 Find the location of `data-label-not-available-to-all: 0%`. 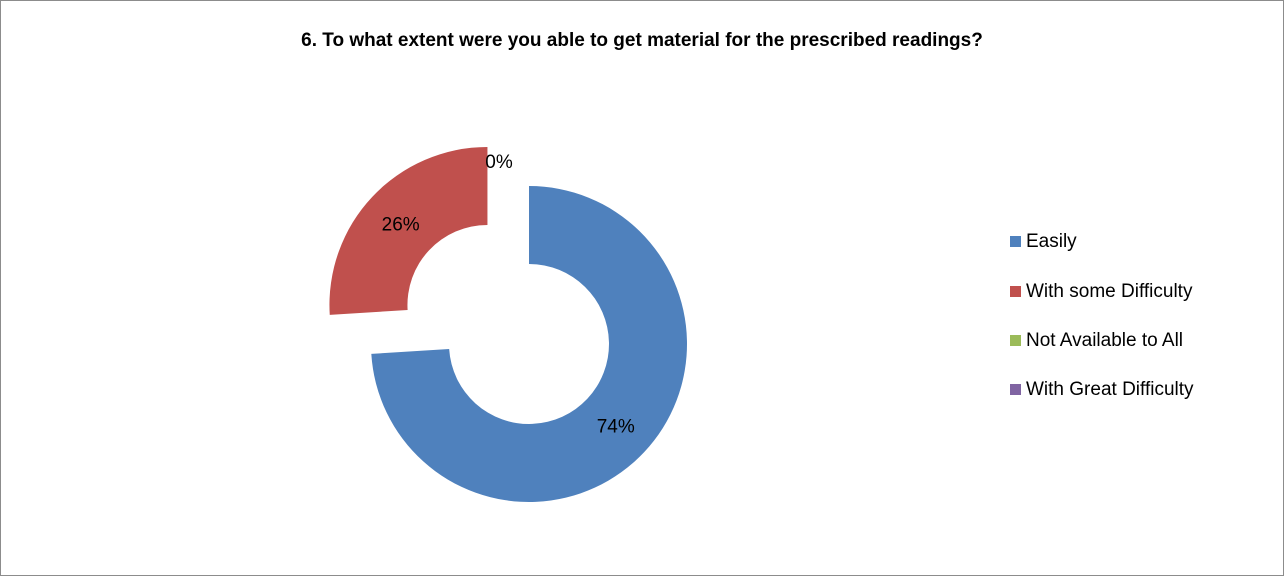

data-label-not-available-to-all: 0% is located at coordinates (499, 162).